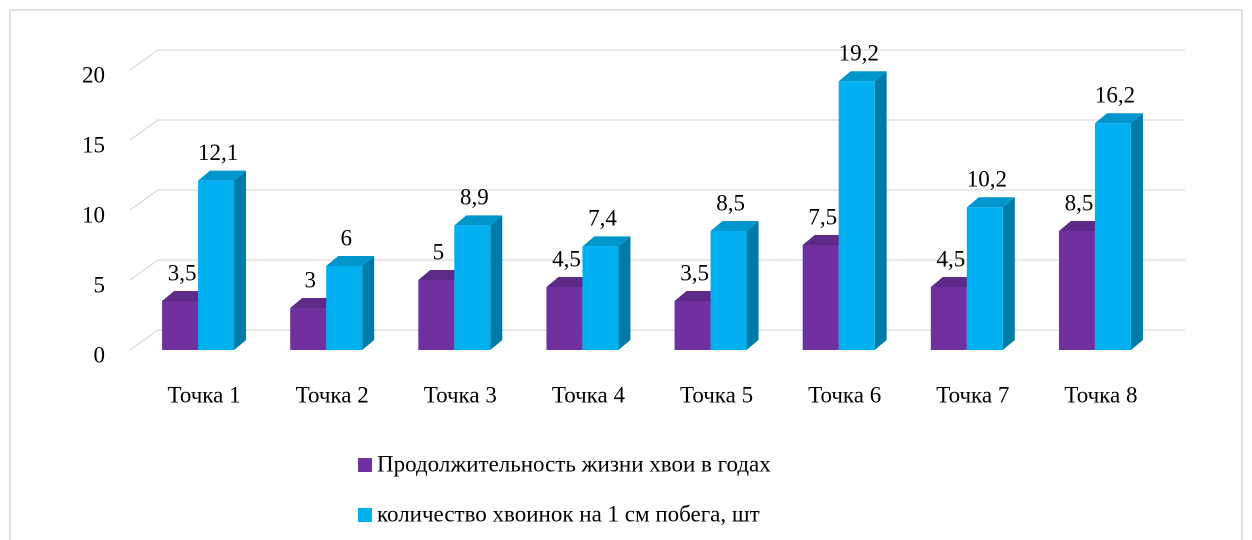 Image resolution: width=1252 pixels, height=540 pixels. Describe the element at coordinates (574, 463) in the screenshot. I see `legend-label: Продолжительность жизни хвои в годах` at that location.